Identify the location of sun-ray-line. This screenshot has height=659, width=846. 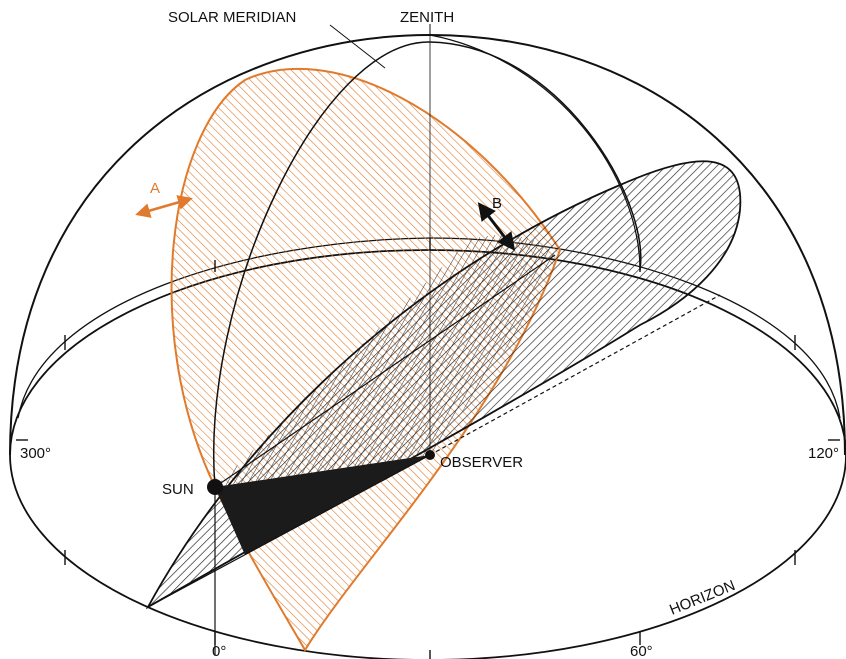
(385, 371).